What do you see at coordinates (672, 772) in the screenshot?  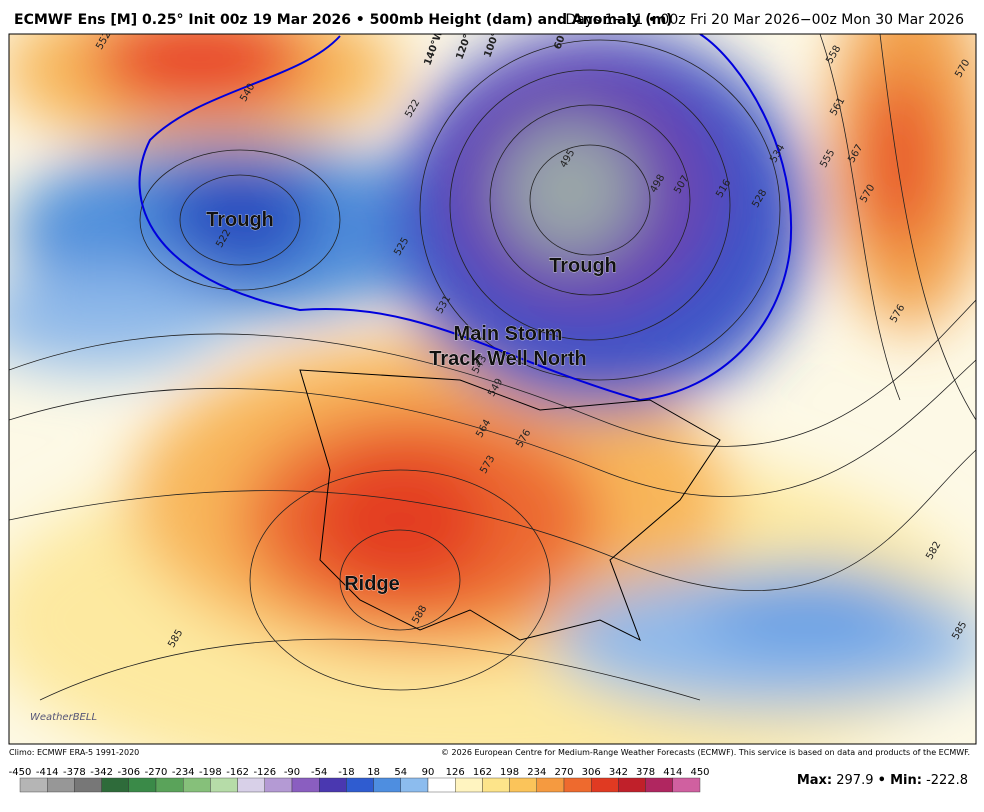 I see `colorbar-tick-label: 414` at bounding box center [672, 772].